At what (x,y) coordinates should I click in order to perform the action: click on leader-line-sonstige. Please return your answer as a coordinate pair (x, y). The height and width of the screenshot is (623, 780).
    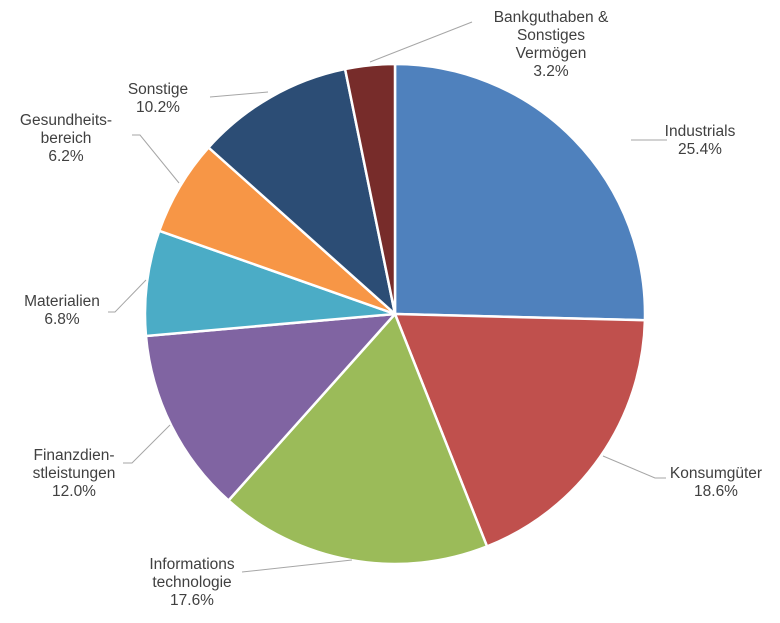
    Looking at the image, I should click on (239, 94).